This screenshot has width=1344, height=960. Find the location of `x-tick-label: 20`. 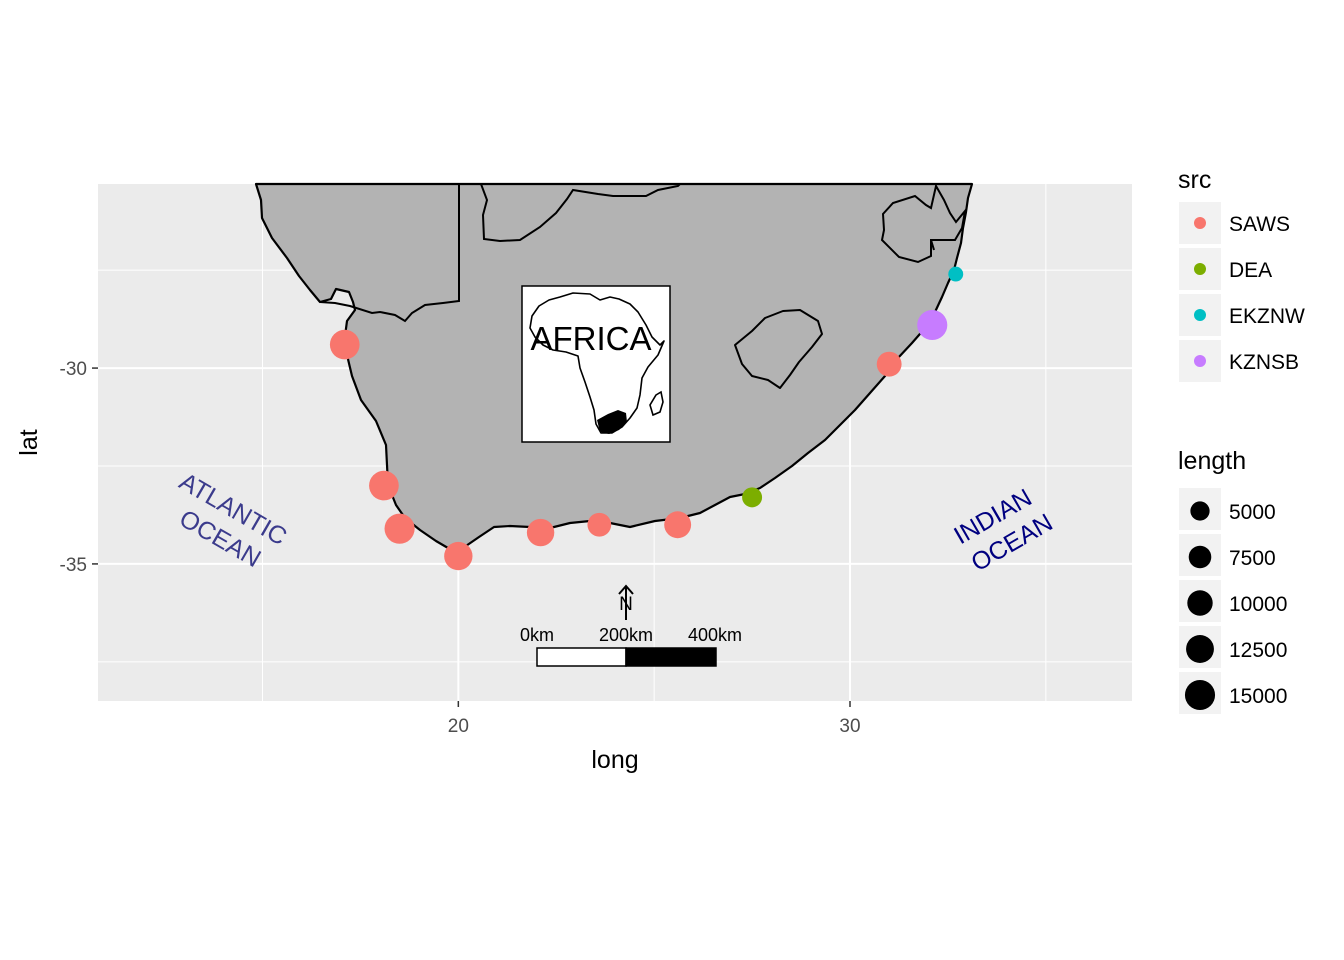

x-tick-label: 20 is located at coordinates (458, 726).